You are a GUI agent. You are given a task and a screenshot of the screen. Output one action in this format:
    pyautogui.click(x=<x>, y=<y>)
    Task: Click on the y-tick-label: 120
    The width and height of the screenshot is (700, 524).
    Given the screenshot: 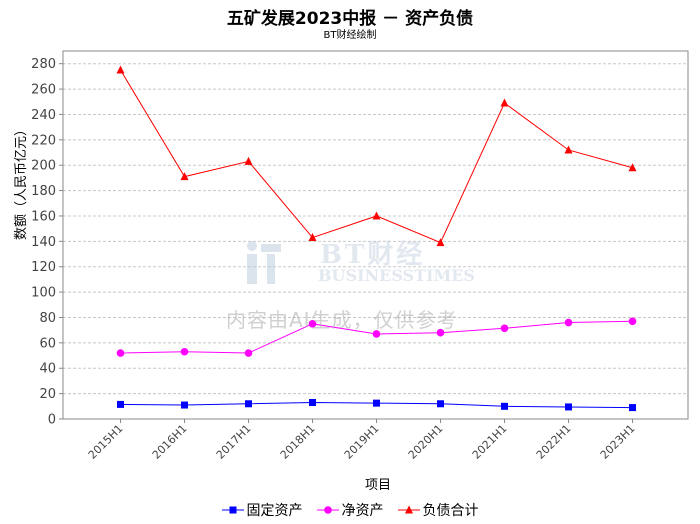 What is the action you would take?
    pyautogui.click(x=43, y=267)
    